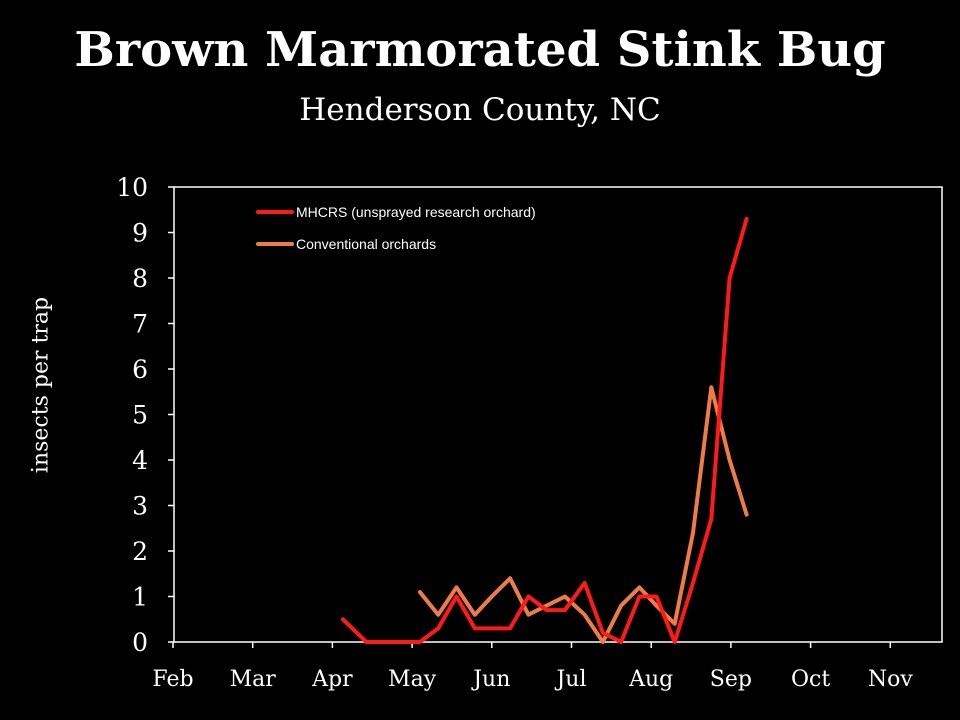 The height and width of the screenshot is (720, 960). I want to click on x-tick-label: Jun, so click(490, 679).